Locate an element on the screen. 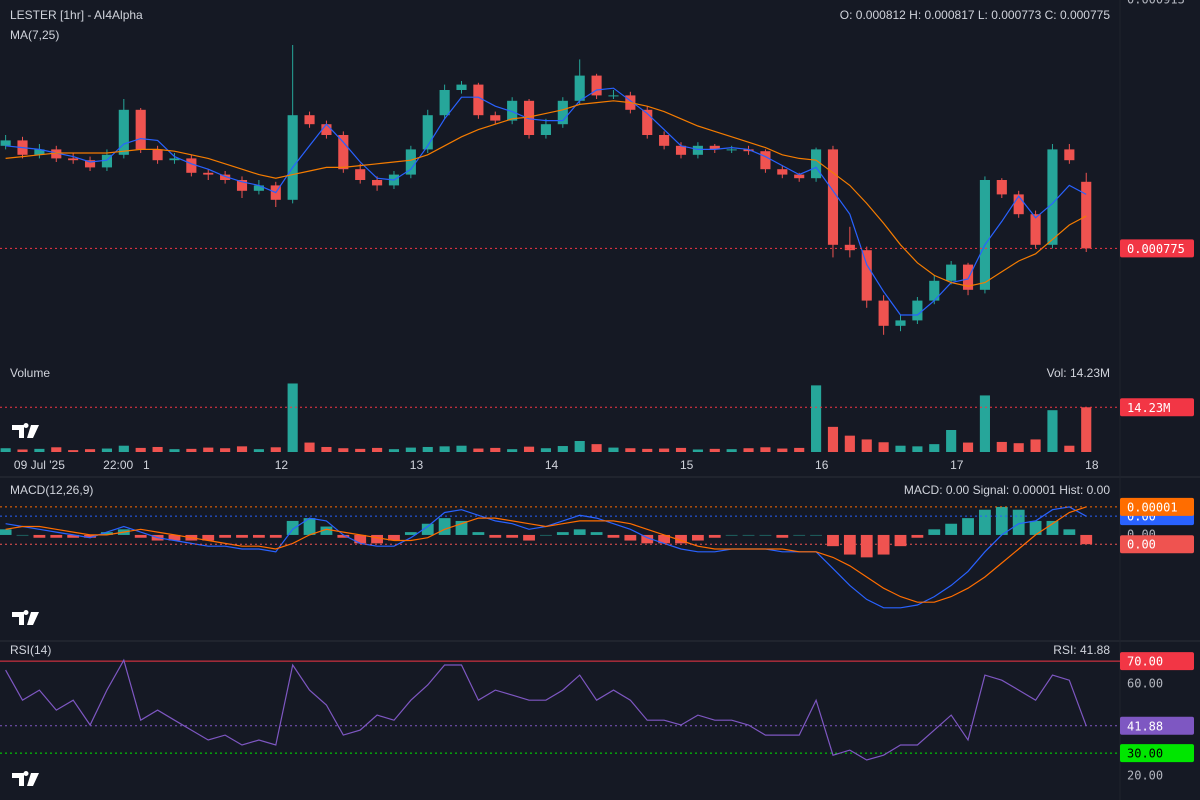 This screenshot has height=800, width=1200. value-tag-label: 14.23M is located at coordinates (1148, 408).